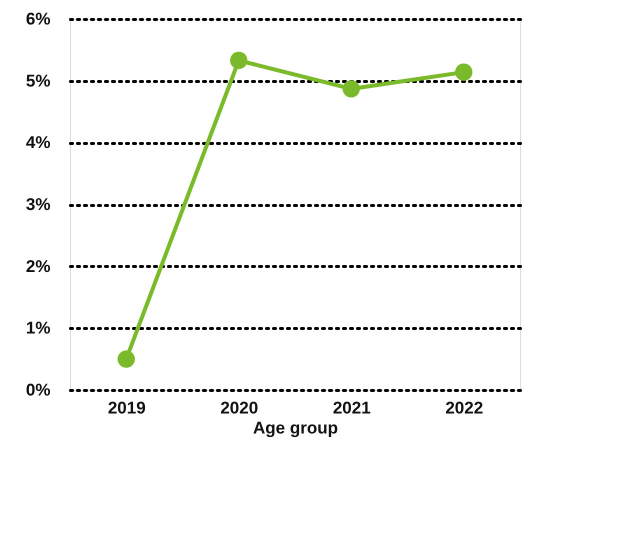  What do you see at coordinates (295, 428) in the screenshot?
I see `x-axis-title: Age group` at bounding box center [295, 428].